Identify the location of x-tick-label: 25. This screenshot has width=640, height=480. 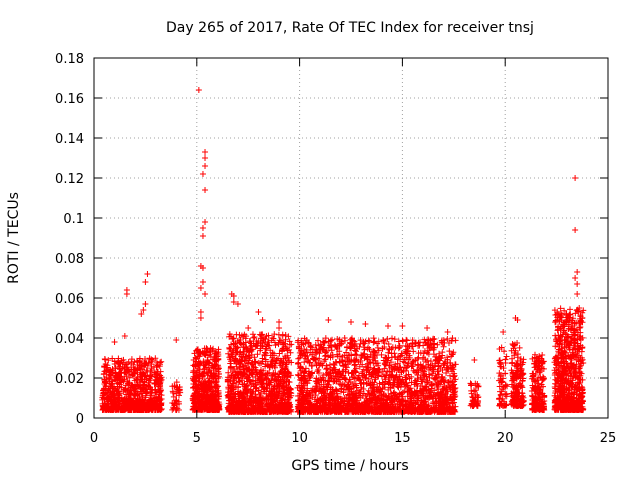
(608, 438).